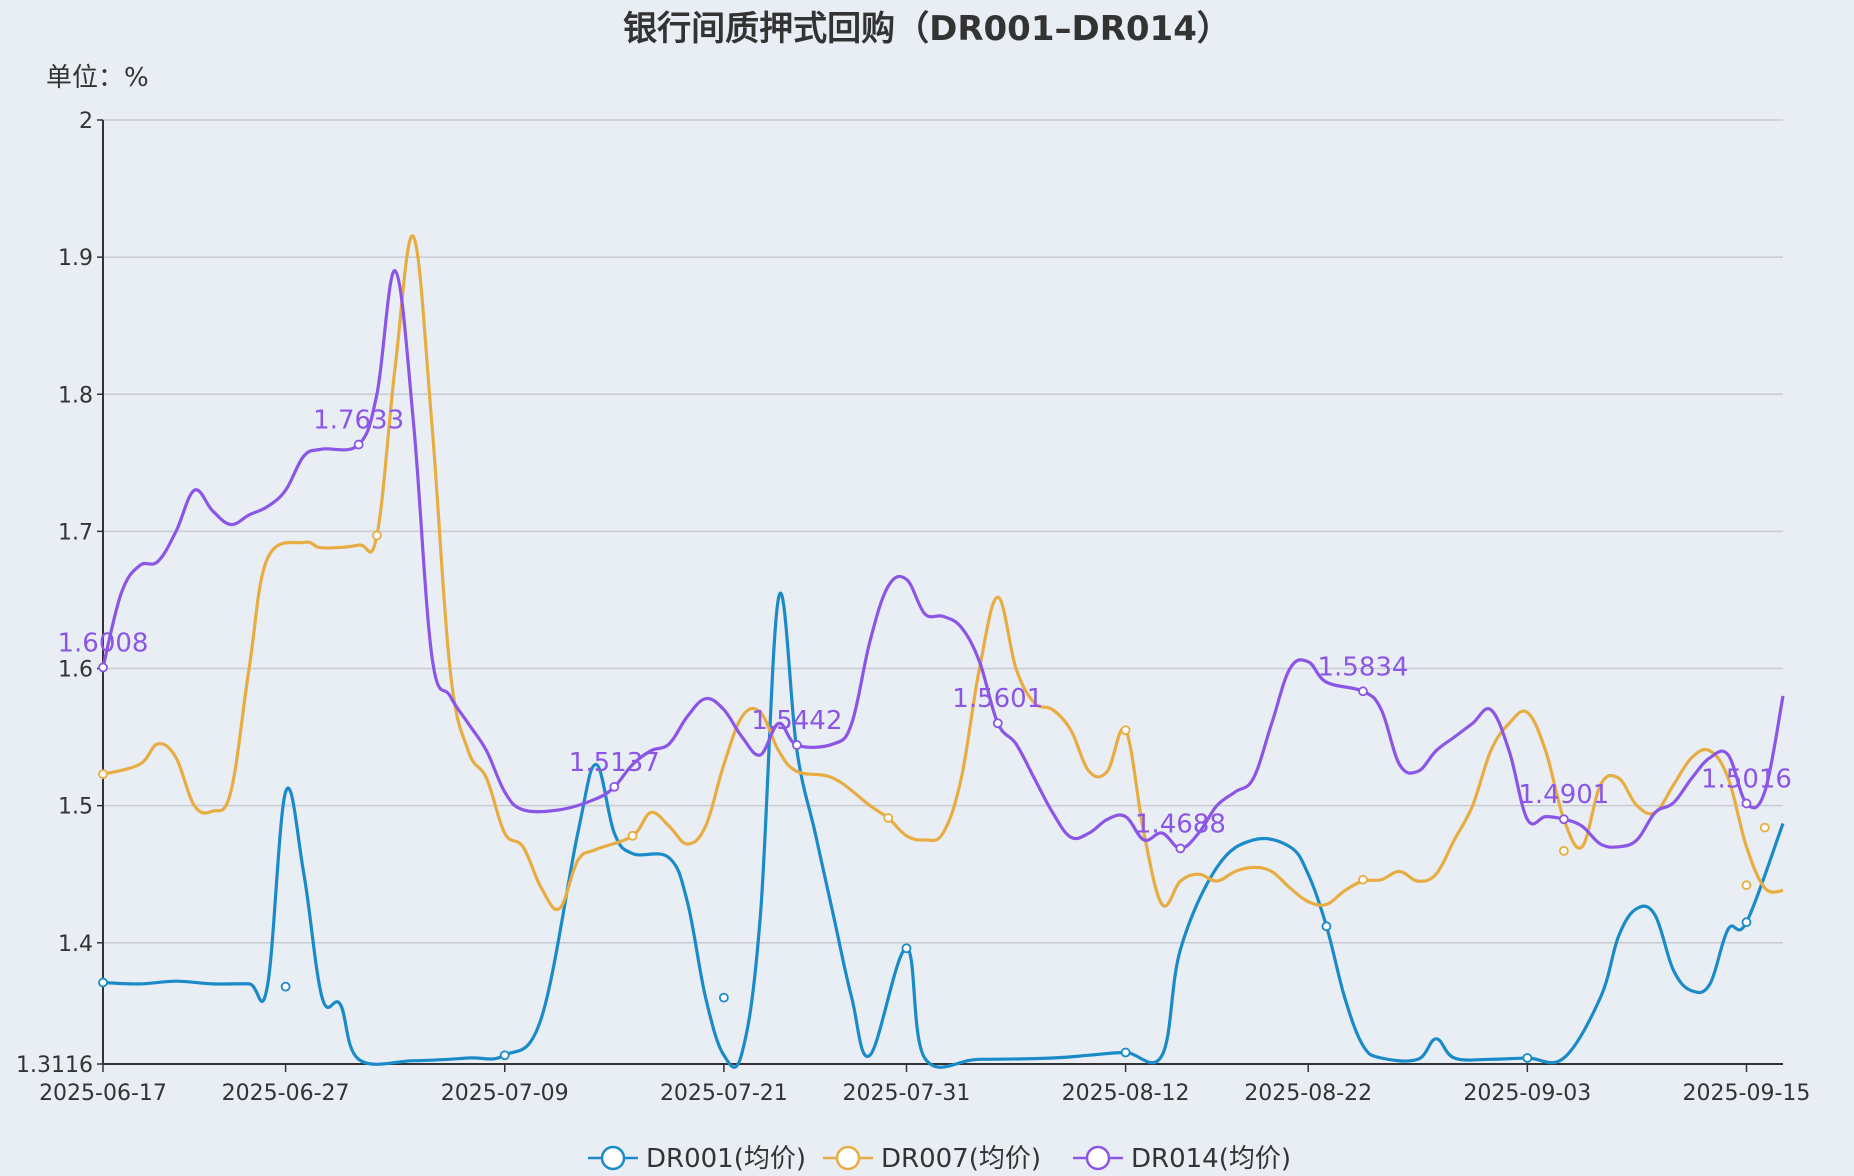 The width and height of the screenshot is (1854, 1176). I want to click on data-label: 1.4901, so click(1563, 795).